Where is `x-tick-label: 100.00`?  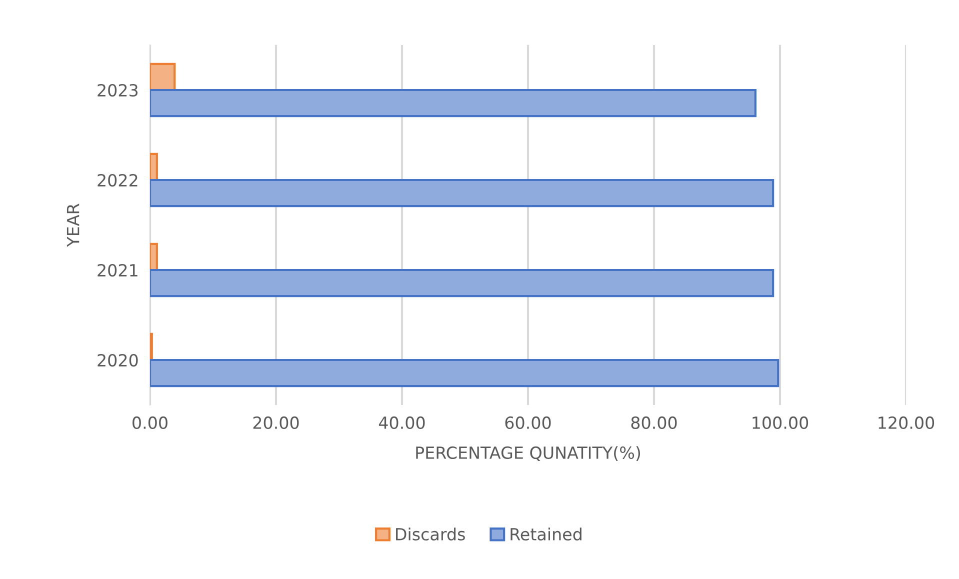 x-tick-label: 100.00 is located at coordinates (780, 423).